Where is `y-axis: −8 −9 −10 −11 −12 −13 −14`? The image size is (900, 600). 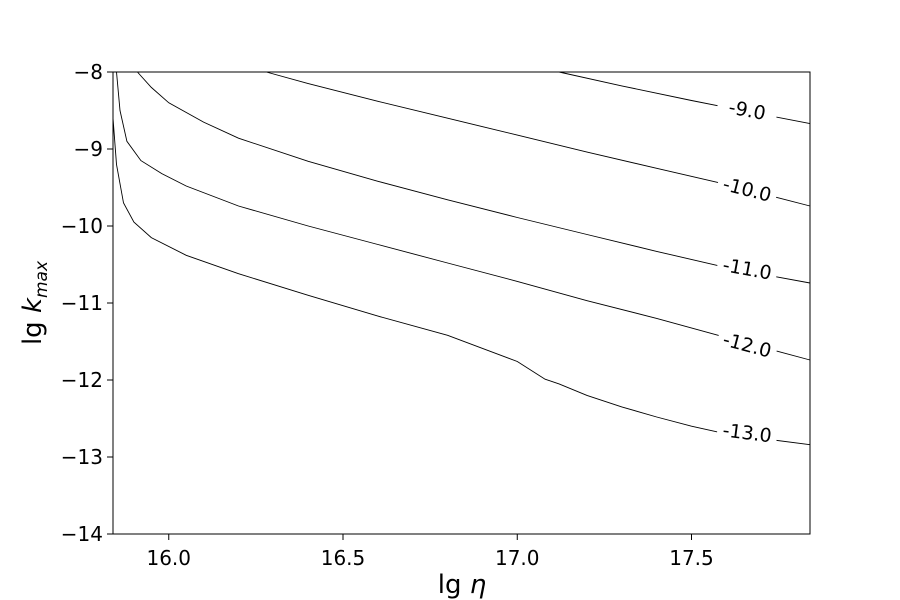 y-axis: −8 −9 −10 −11 −12 −13 −14 is located at coordinates (87, 303).